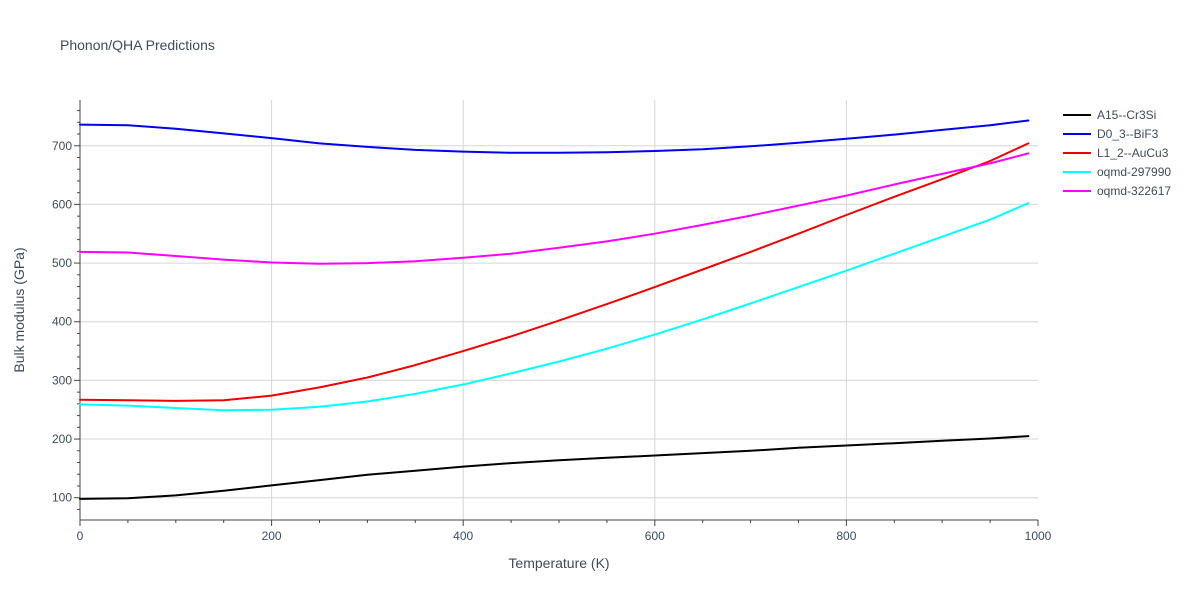 The height and width of the screenshot is (600, 1200). Describe the element at coordinates (62, 439) in the screenshot. I see `y-tick-label: 200` at that location.